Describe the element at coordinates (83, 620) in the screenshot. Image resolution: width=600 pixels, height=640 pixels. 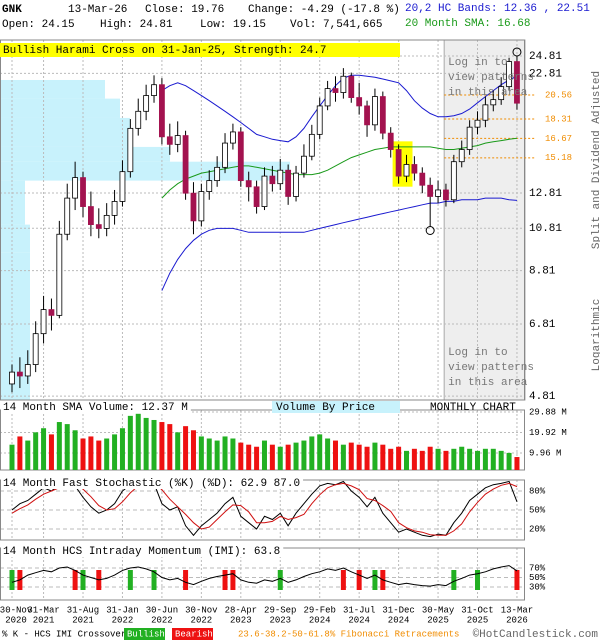
I see `x-tick-label: 2021` at that location.